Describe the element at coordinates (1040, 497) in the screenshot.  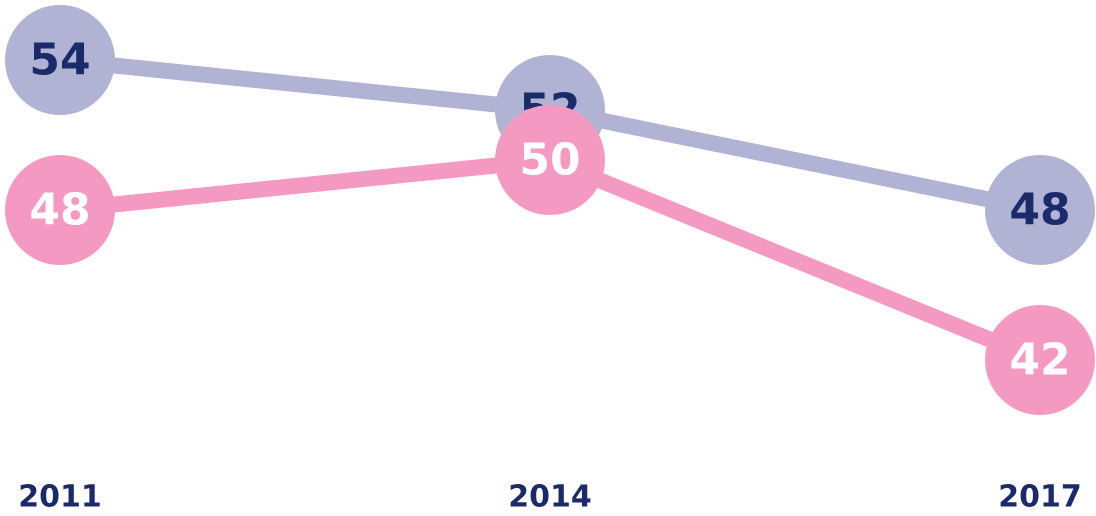
I see `x-tick-label: 2017` at that location.